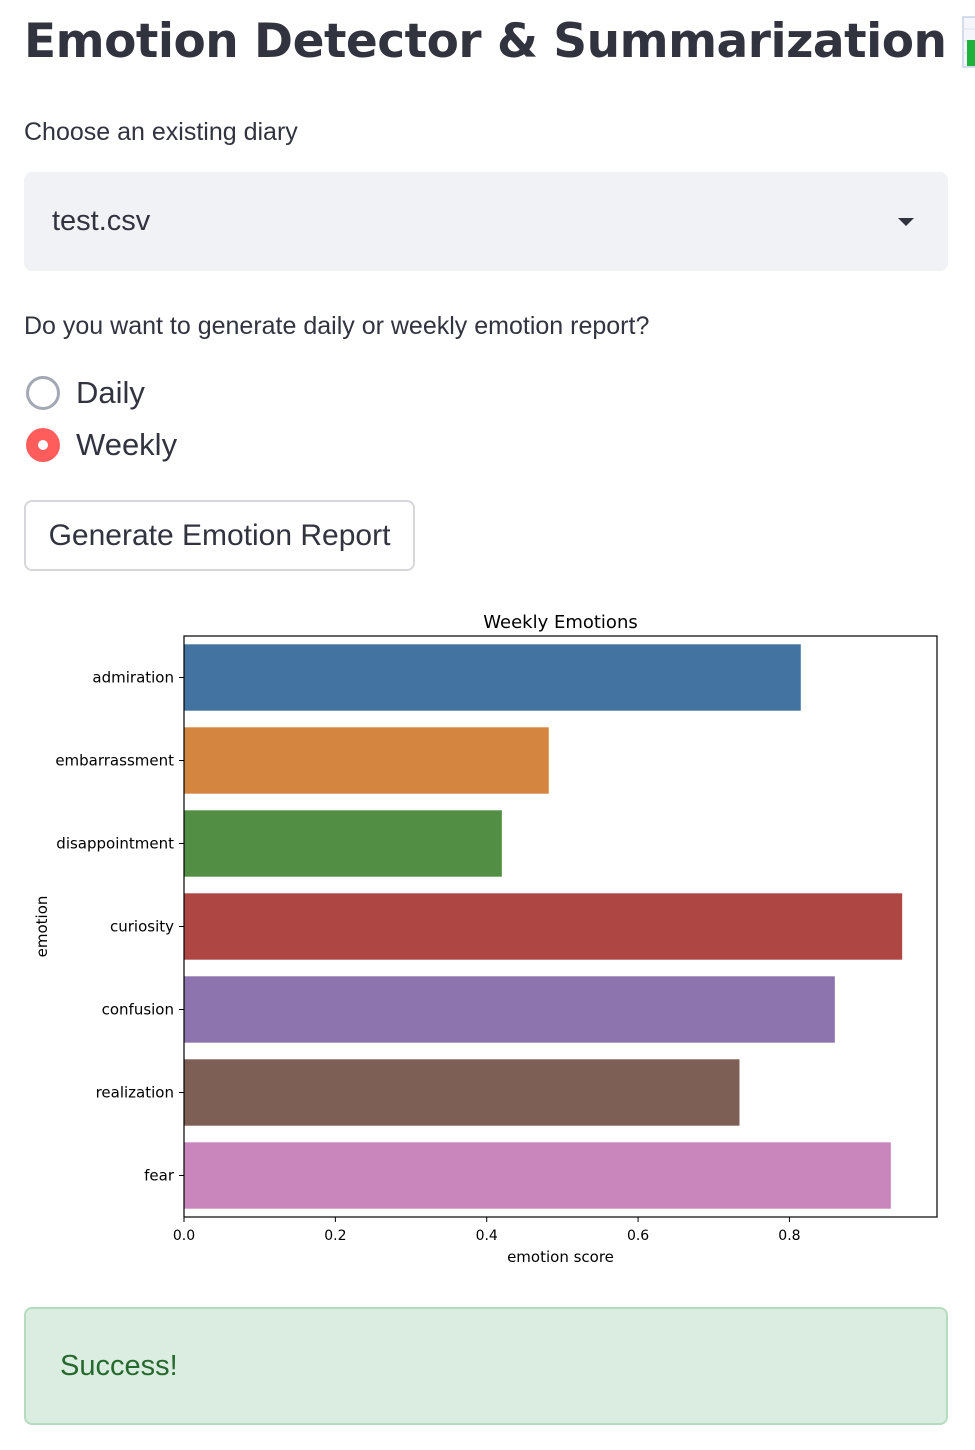  What do you see at coordinates (101, 221) in the screenshot?
I see `diary-select-value: test.csv` at bounding box center [101, 221].